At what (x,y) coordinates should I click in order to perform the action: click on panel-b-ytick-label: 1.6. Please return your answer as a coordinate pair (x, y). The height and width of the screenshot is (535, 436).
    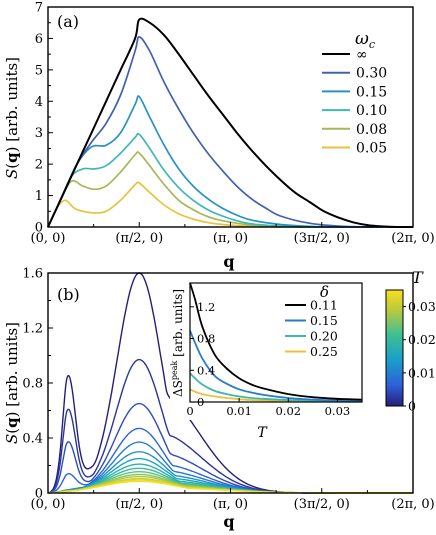
    Looking at the image, I should click on (32, 274).